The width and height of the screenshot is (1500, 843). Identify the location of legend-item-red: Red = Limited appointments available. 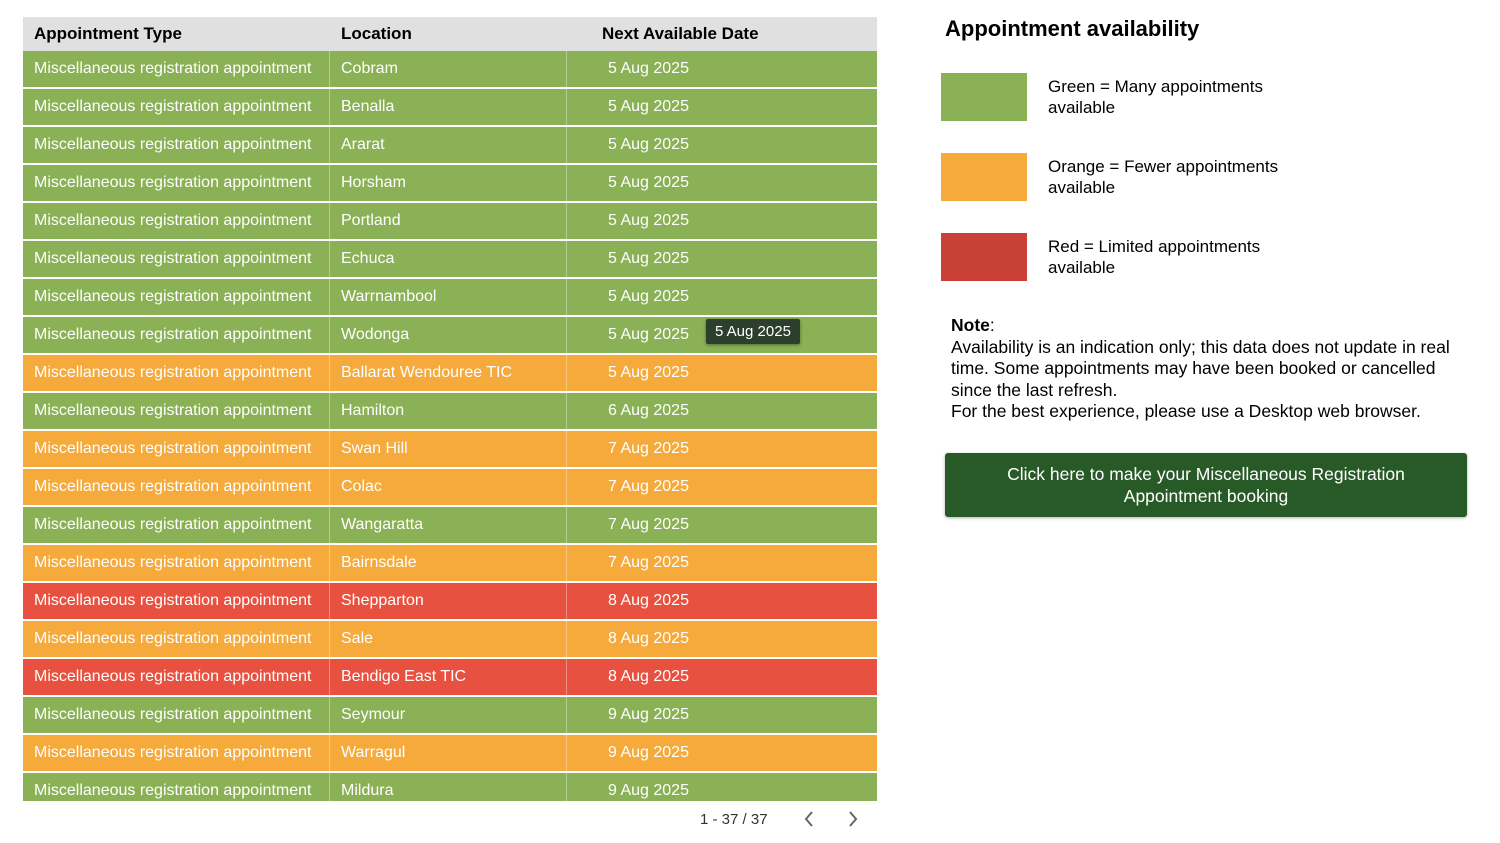
(1124, 257).